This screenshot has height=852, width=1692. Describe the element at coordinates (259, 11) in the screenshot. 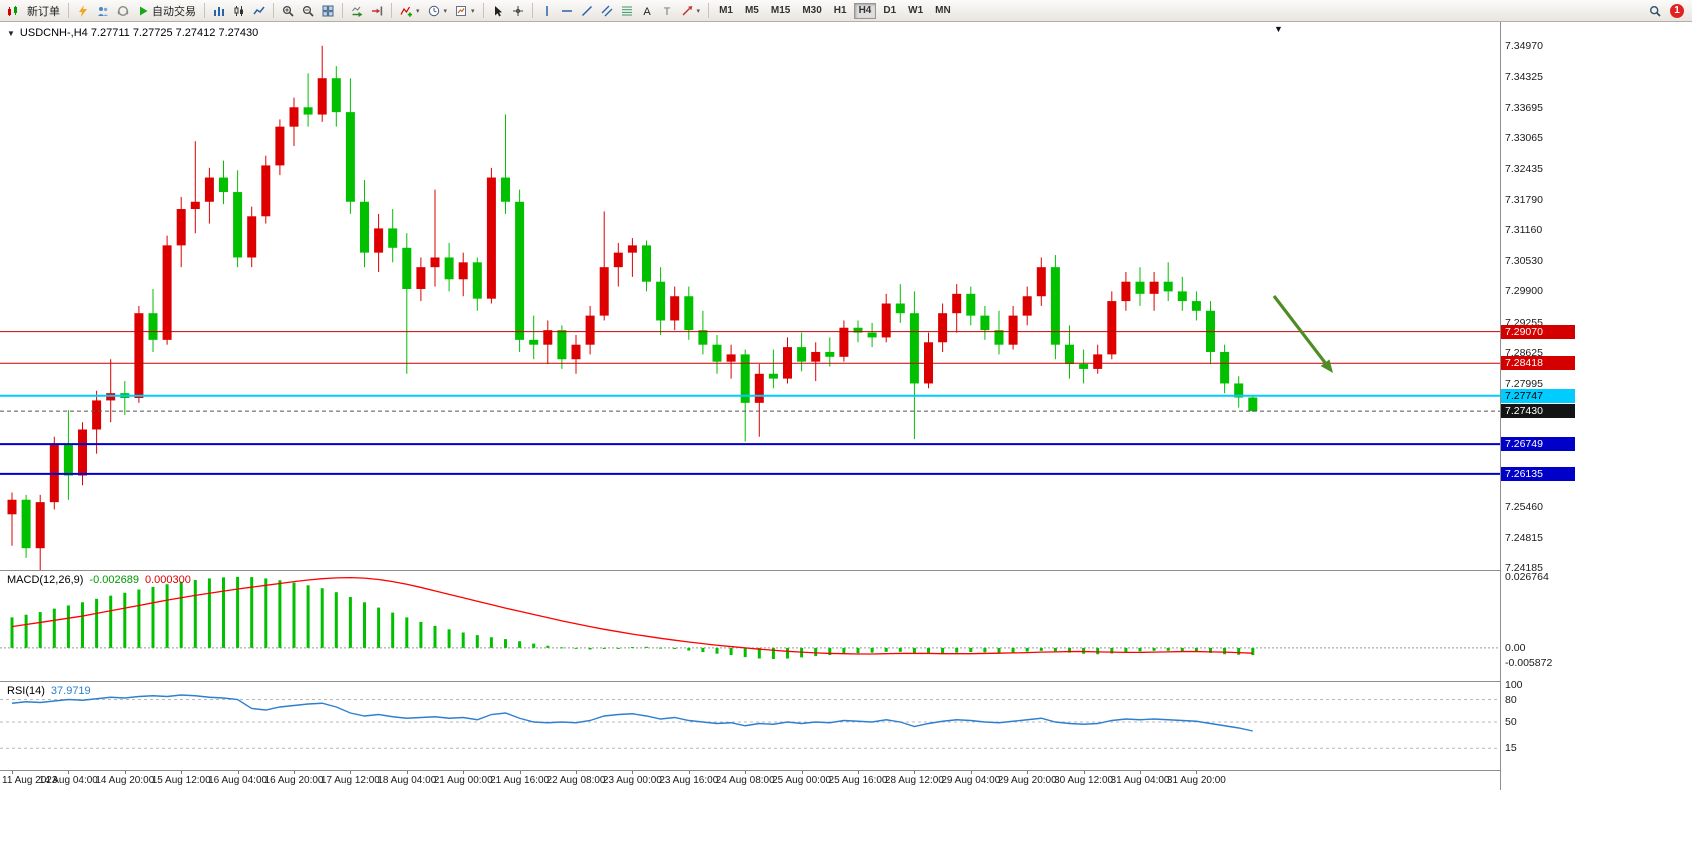

I see `line-chart-icon` at that location.